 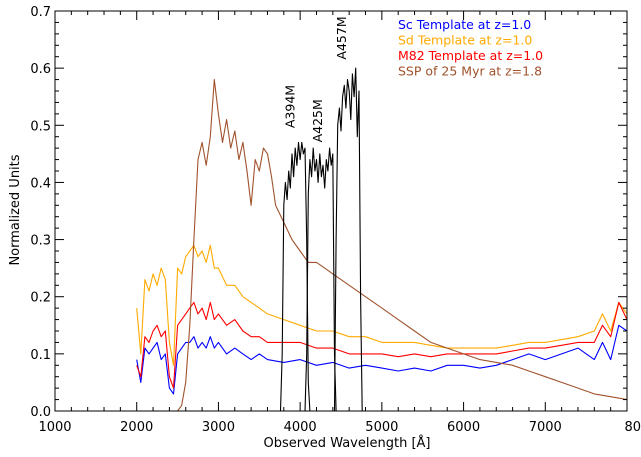 What do you see at coordinates (470, 55) in the screenshot?
I see `legend-entry-m82-template-at-z-1-0: M82 Template at z=1.0` at bounding box center [470, 55].